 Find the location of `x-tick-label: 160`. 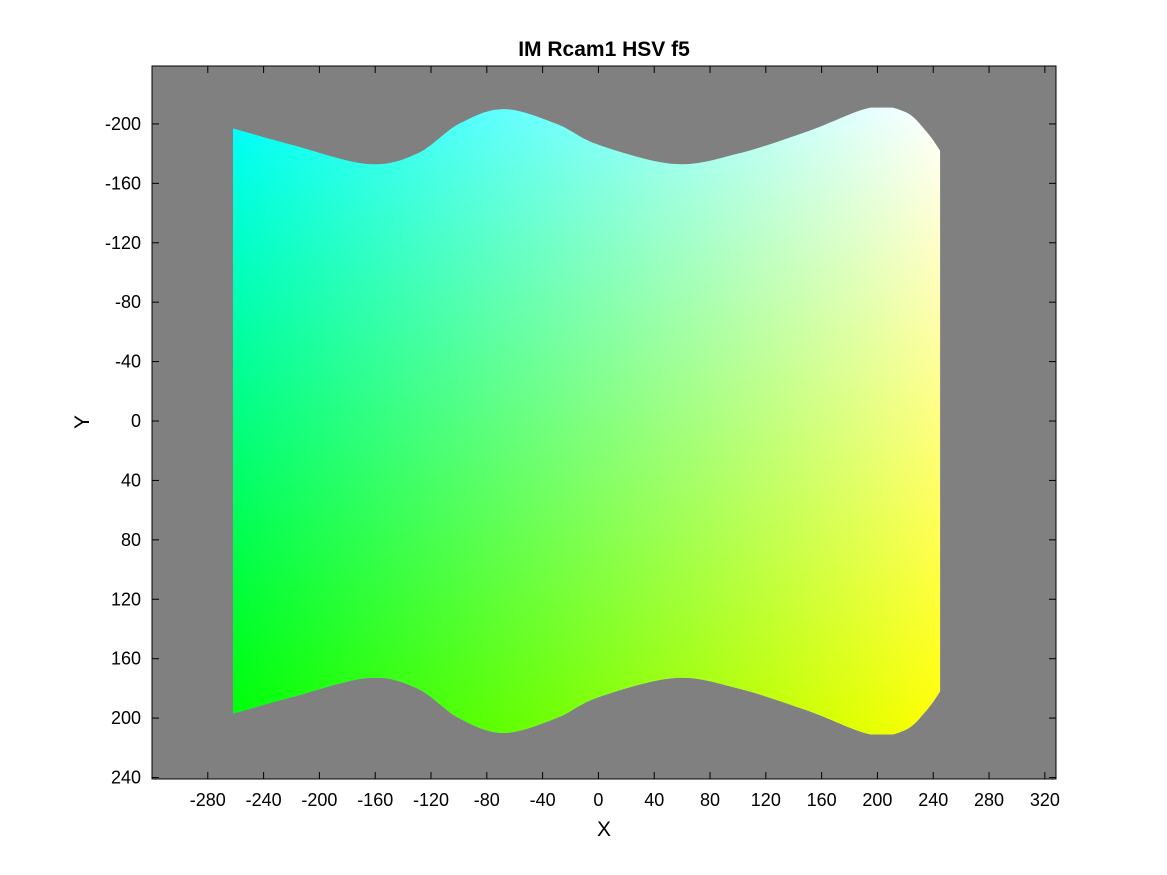

x-tick-label: 160 is located at coordinates (822, 800).